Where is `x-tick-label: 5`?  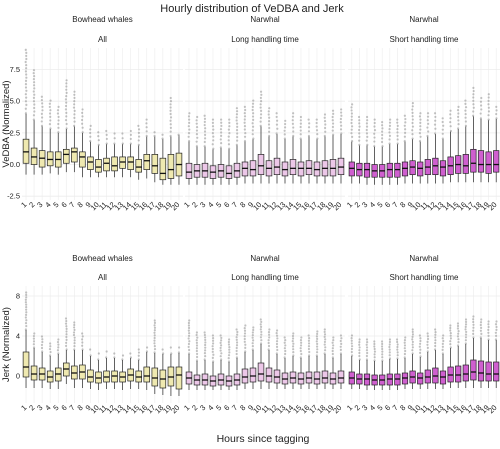 x-tick-label: 5 is located at coordinates (379, 407).